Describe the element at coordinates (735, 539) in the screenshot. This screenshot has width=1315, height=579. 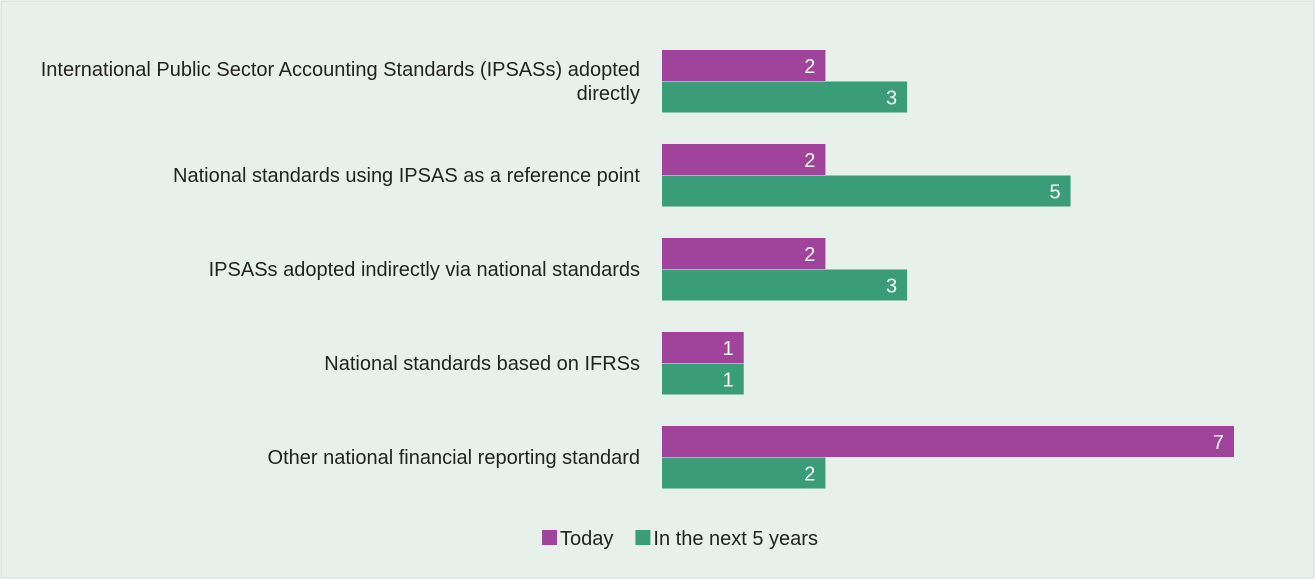
I see `legend-label: In the next 5 years` at that location.